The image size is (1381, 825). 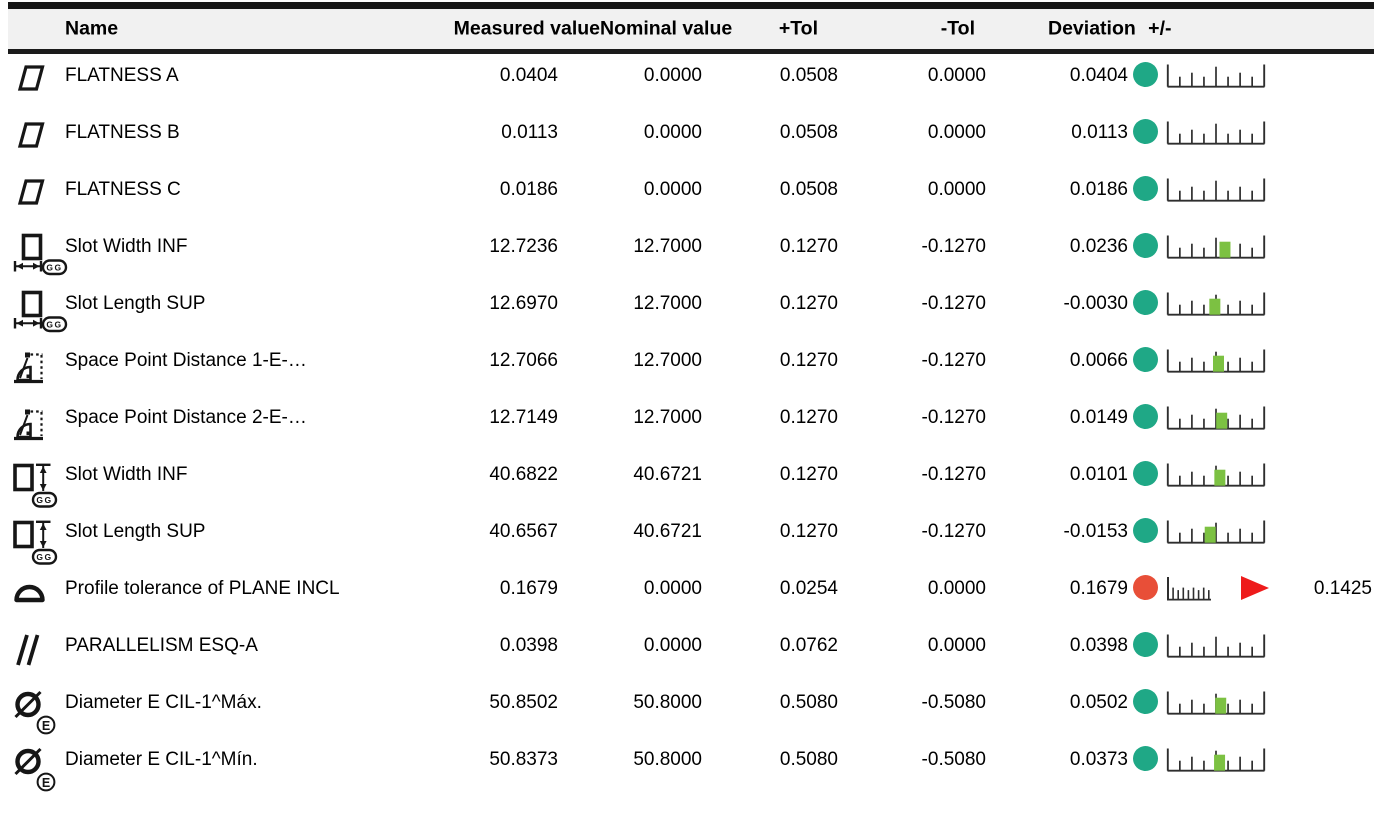 What do you see at coordinates (529, 132) in the screenshot?
I see `measured-value: 0.0113` at bounding box center [529, 132].